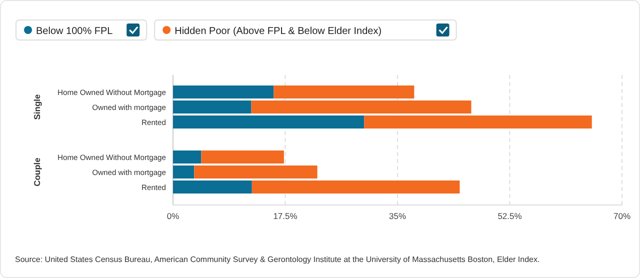 The height and width of the screenshot is (278, 640). What do you see at coordinates (277, 259) in the screenshot?
I see `source-note: Source: United States Census Bureau, American Community Survey & Gerontology Institute at the University of Massachusetts Boston, Elder Index.` at bounding box center [277, 259].